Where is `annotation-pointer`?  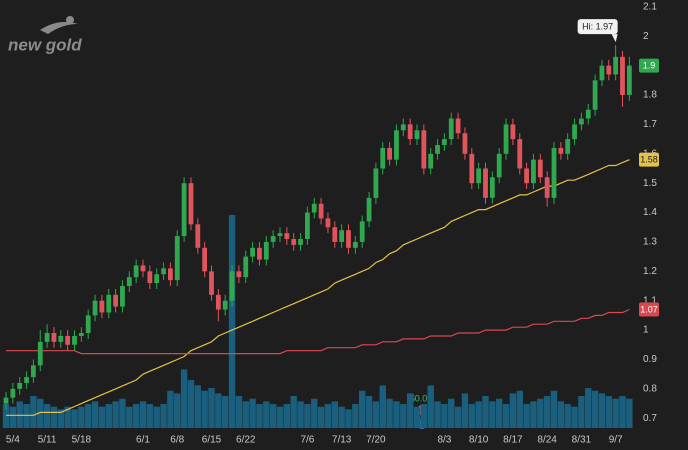 annotation-pointer is located at coordinates (614, 38).